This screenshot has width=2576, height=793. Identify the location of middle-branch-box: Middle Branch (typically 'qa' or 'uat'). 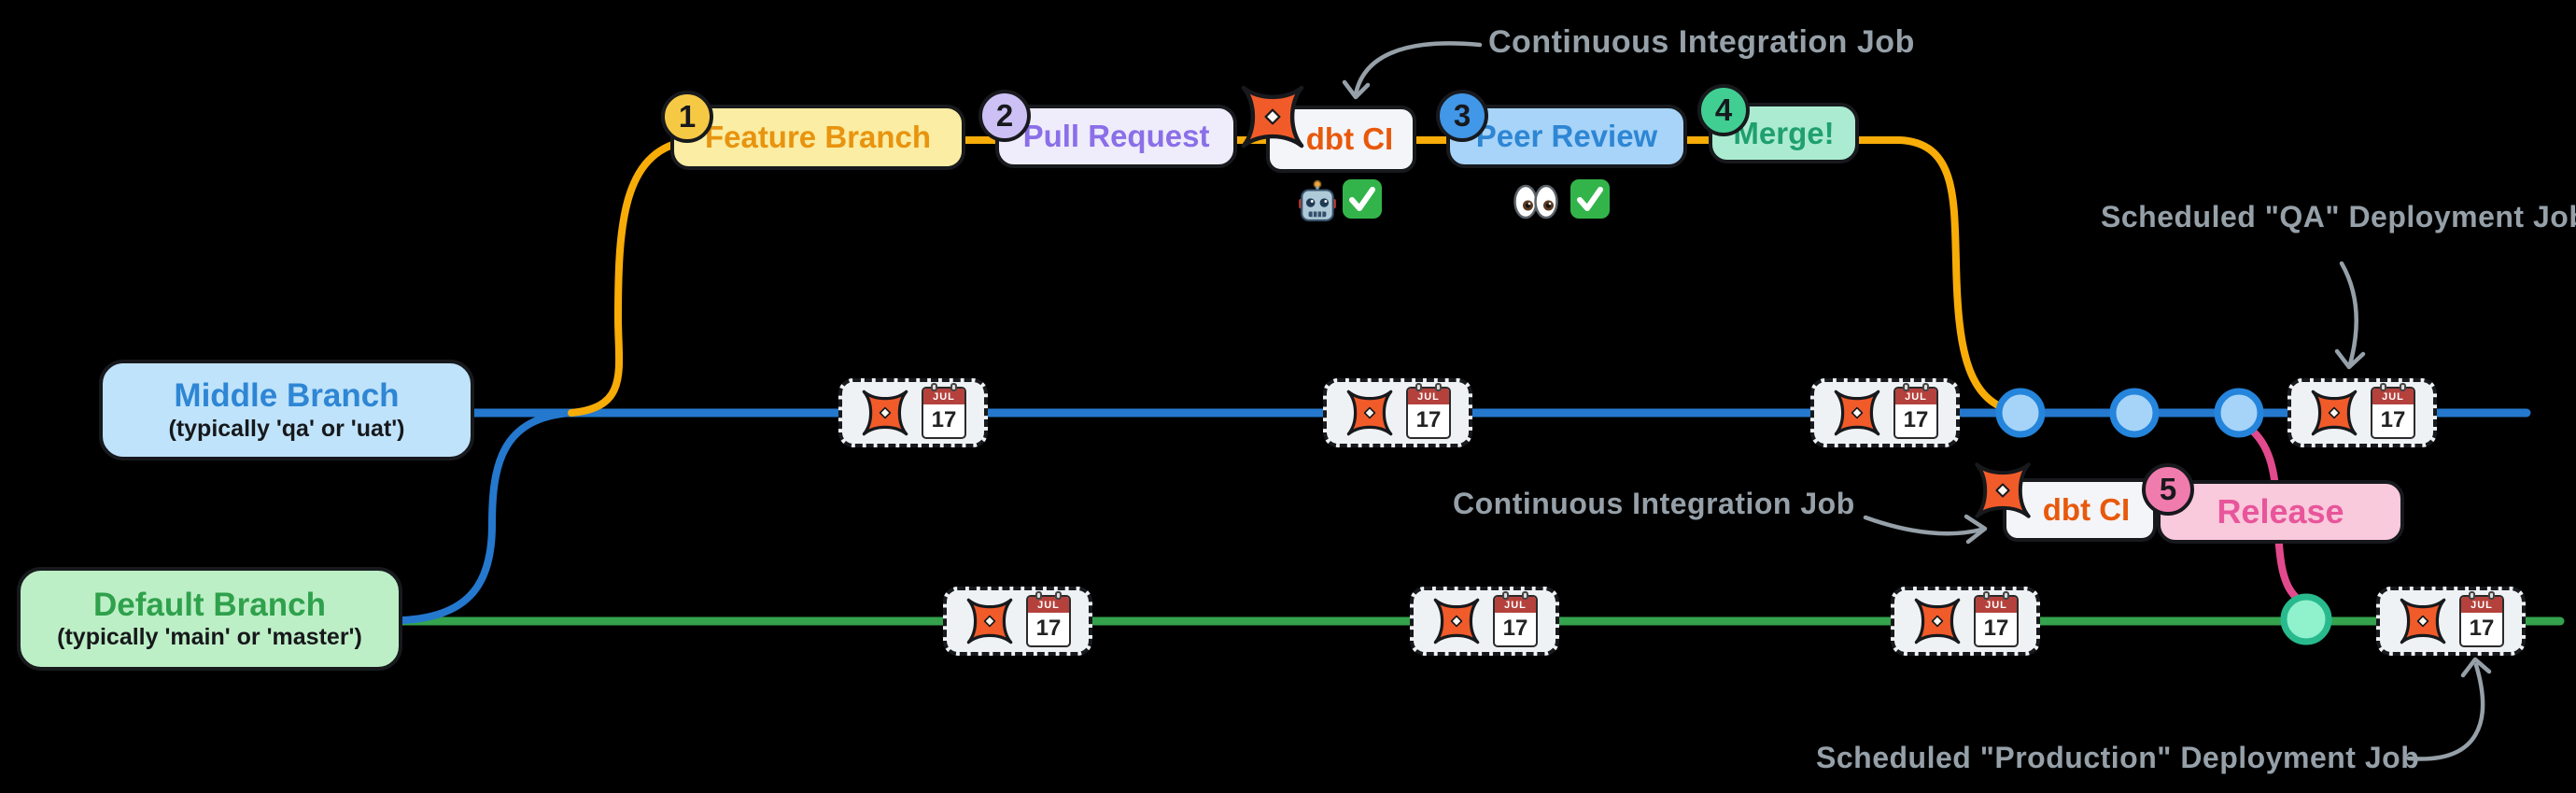
(287, 410).